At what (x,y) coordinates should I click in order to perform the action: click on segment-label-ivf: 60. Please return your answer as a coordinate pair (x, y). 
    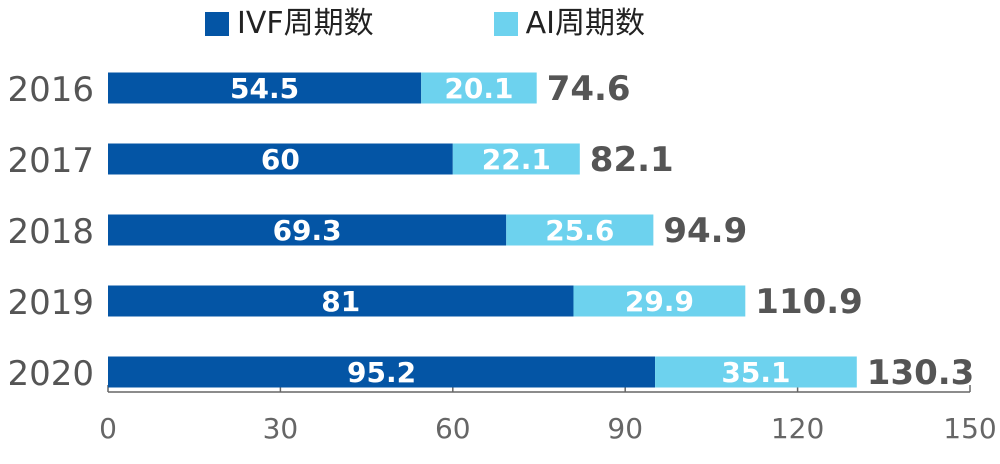
    Looking at the image, I should click on (280, 159).